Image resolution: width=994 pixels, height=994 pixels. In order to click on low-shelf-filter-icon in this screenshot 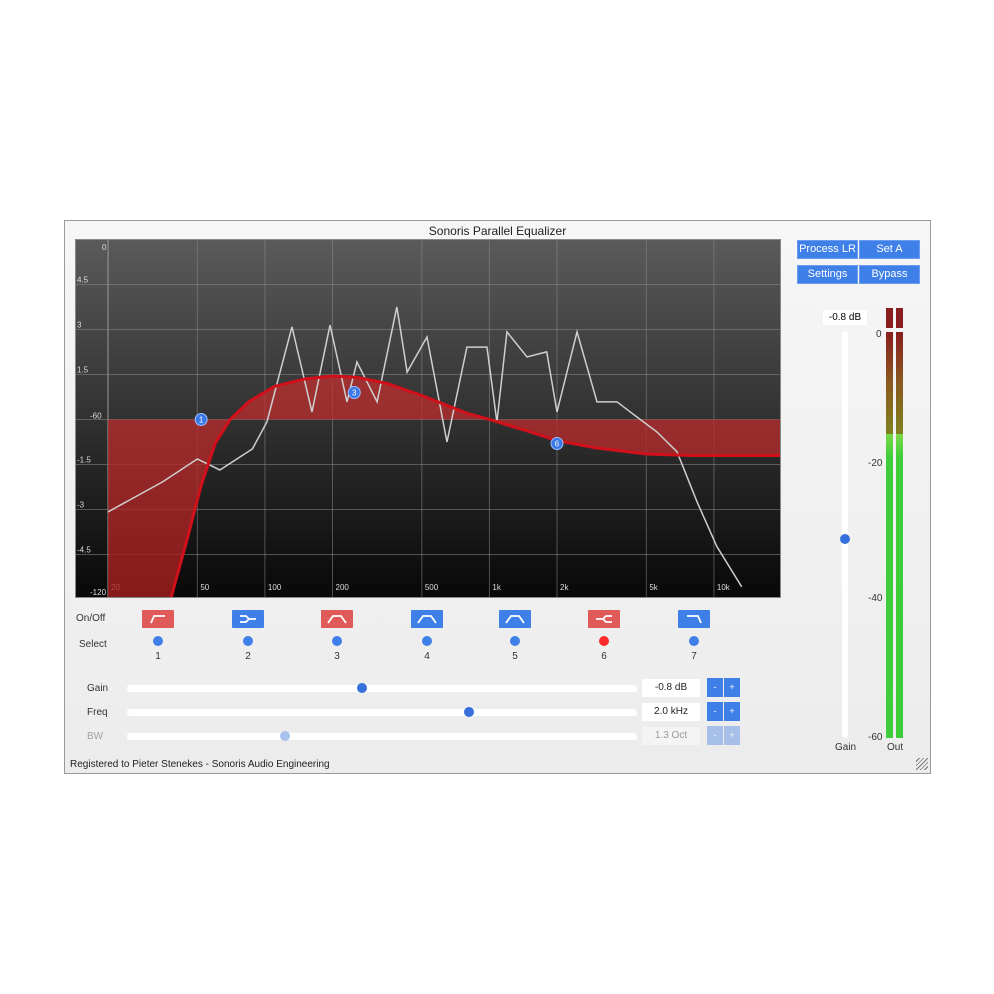, I will do `click(157, 619)`.